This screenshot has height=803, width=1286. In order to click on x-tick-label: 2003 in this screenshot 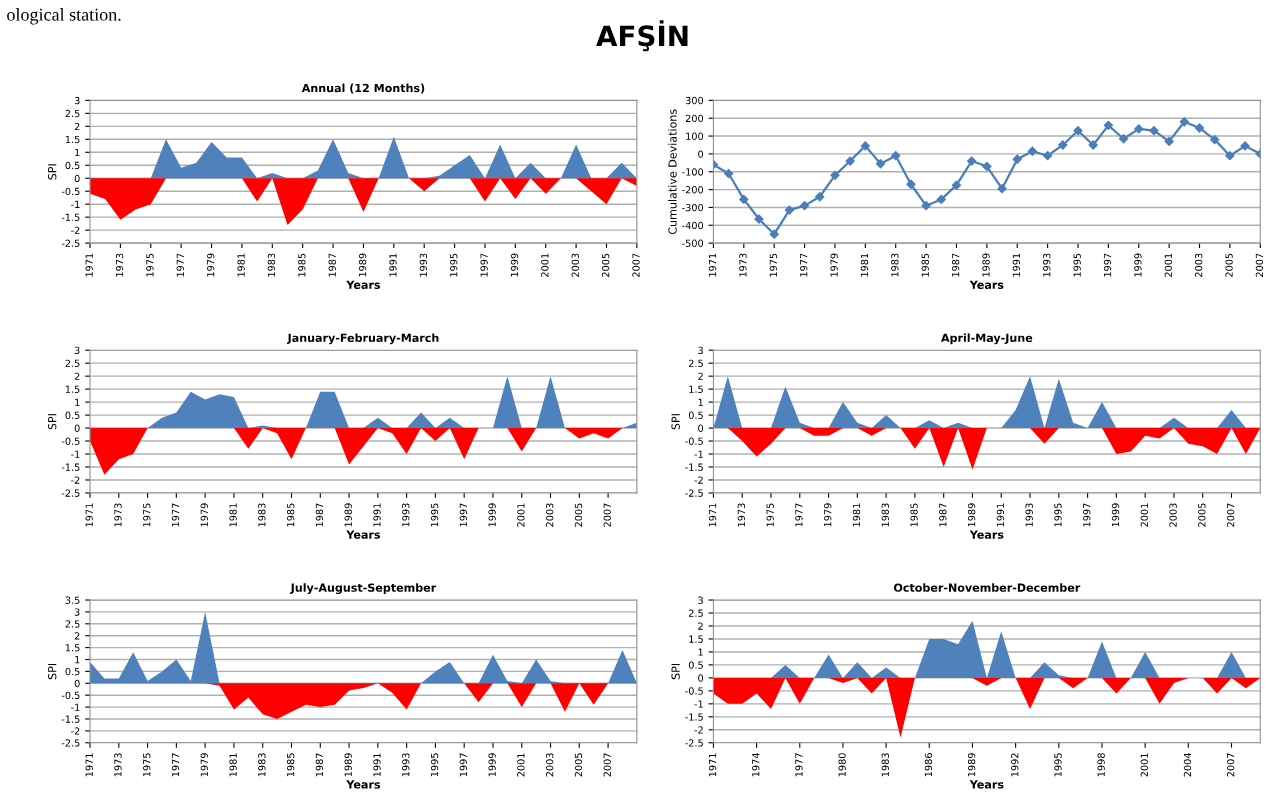, I will do `click(1198, 265)`.